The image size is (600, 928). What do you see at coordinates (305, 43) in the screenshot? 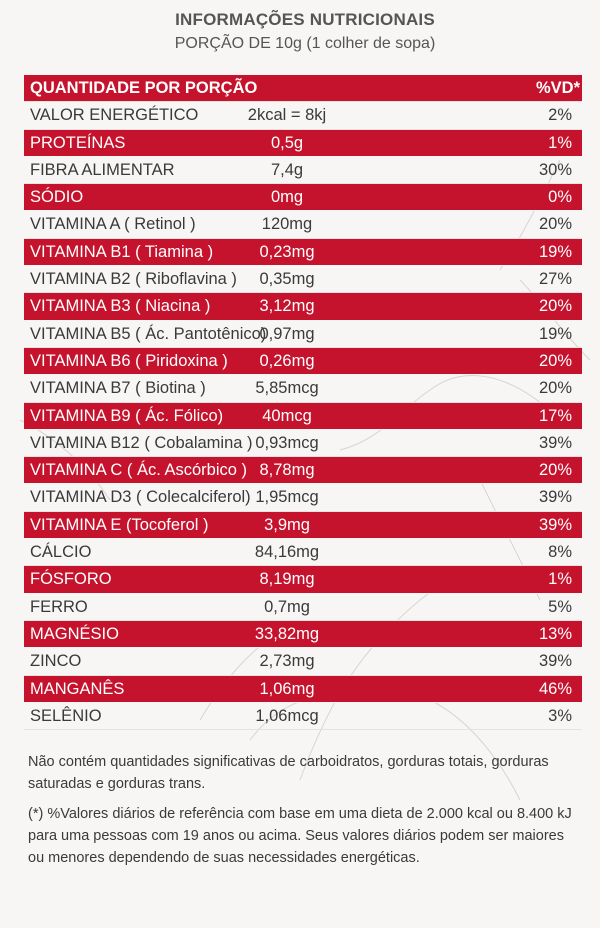
I see `serving-size: PORÇÃO DE 10g (1 colher de sopa)` at bounding box center [305, 43].